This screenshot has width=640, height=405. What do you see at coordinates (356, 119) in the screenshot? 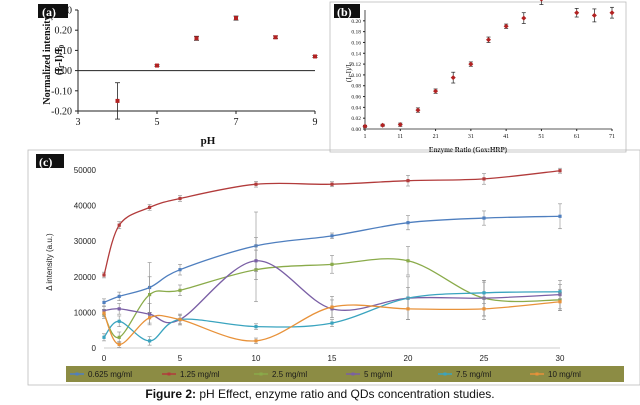
I see `b-ytick-label: 0.02` at bounding box center [356, 119].